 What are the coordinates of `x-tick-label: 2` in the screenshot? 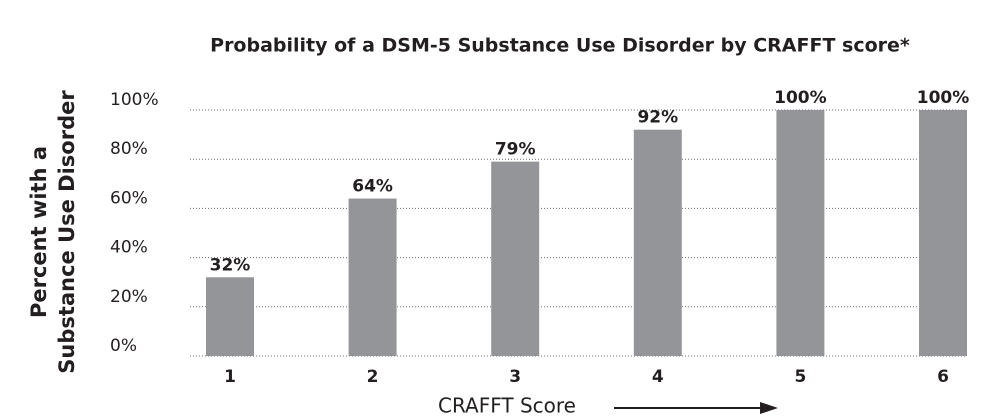 It's located at (373, 377).